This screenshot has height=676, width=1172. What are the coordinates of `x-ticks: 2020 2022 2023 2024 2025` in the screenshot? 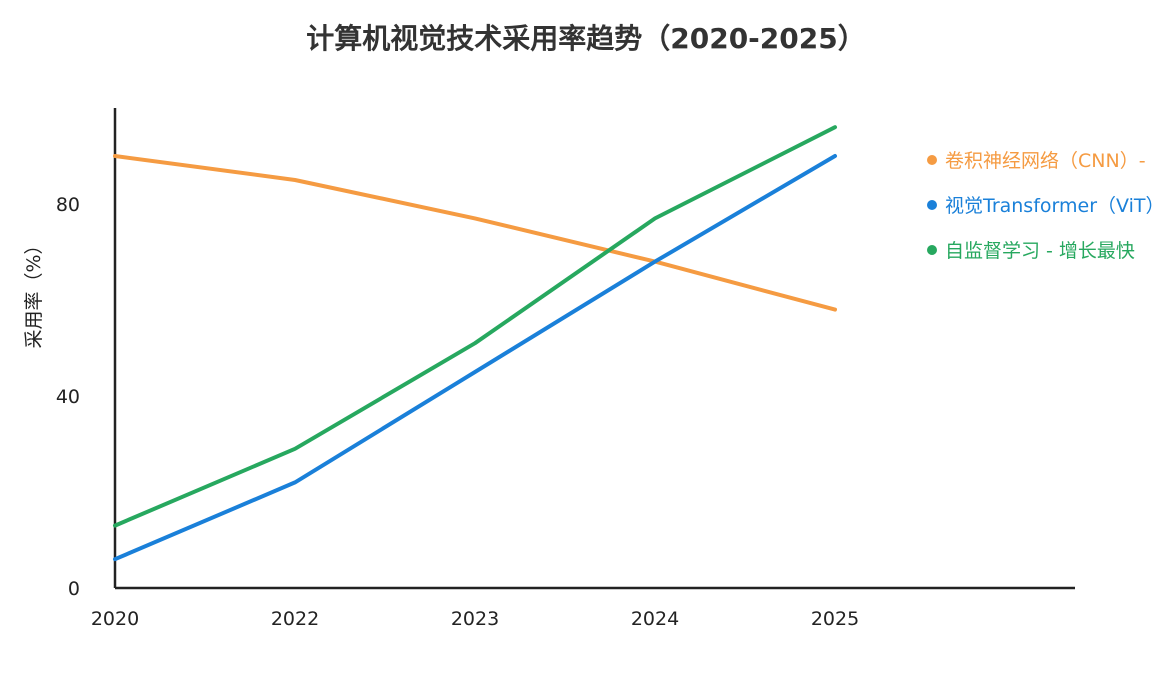 It's located at (475, 619).